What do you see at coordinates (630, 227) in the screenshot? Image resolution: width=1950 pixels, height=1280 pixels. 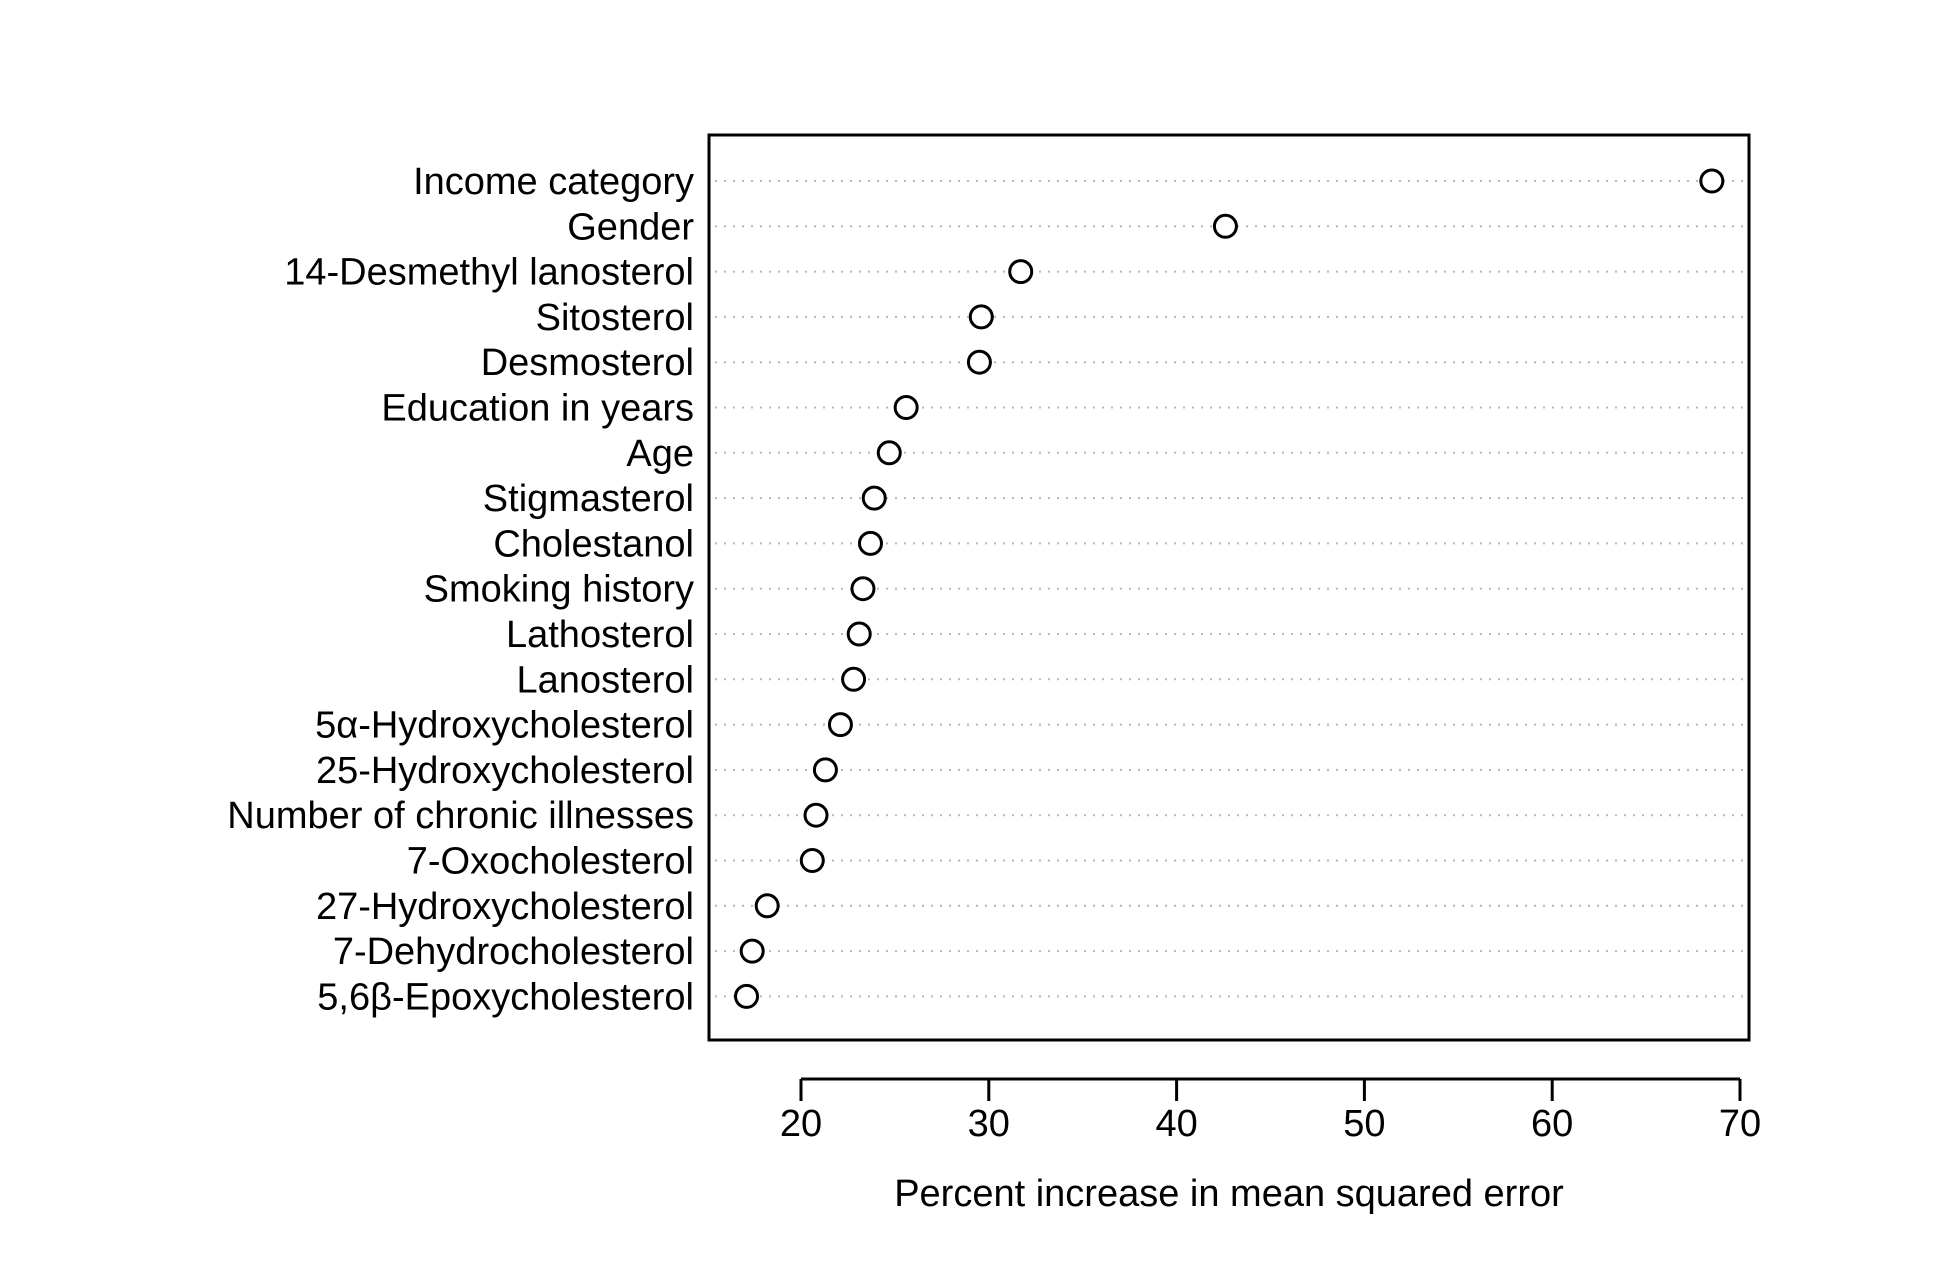 I see `category-label: Gender` at bounding box center [630, 227].